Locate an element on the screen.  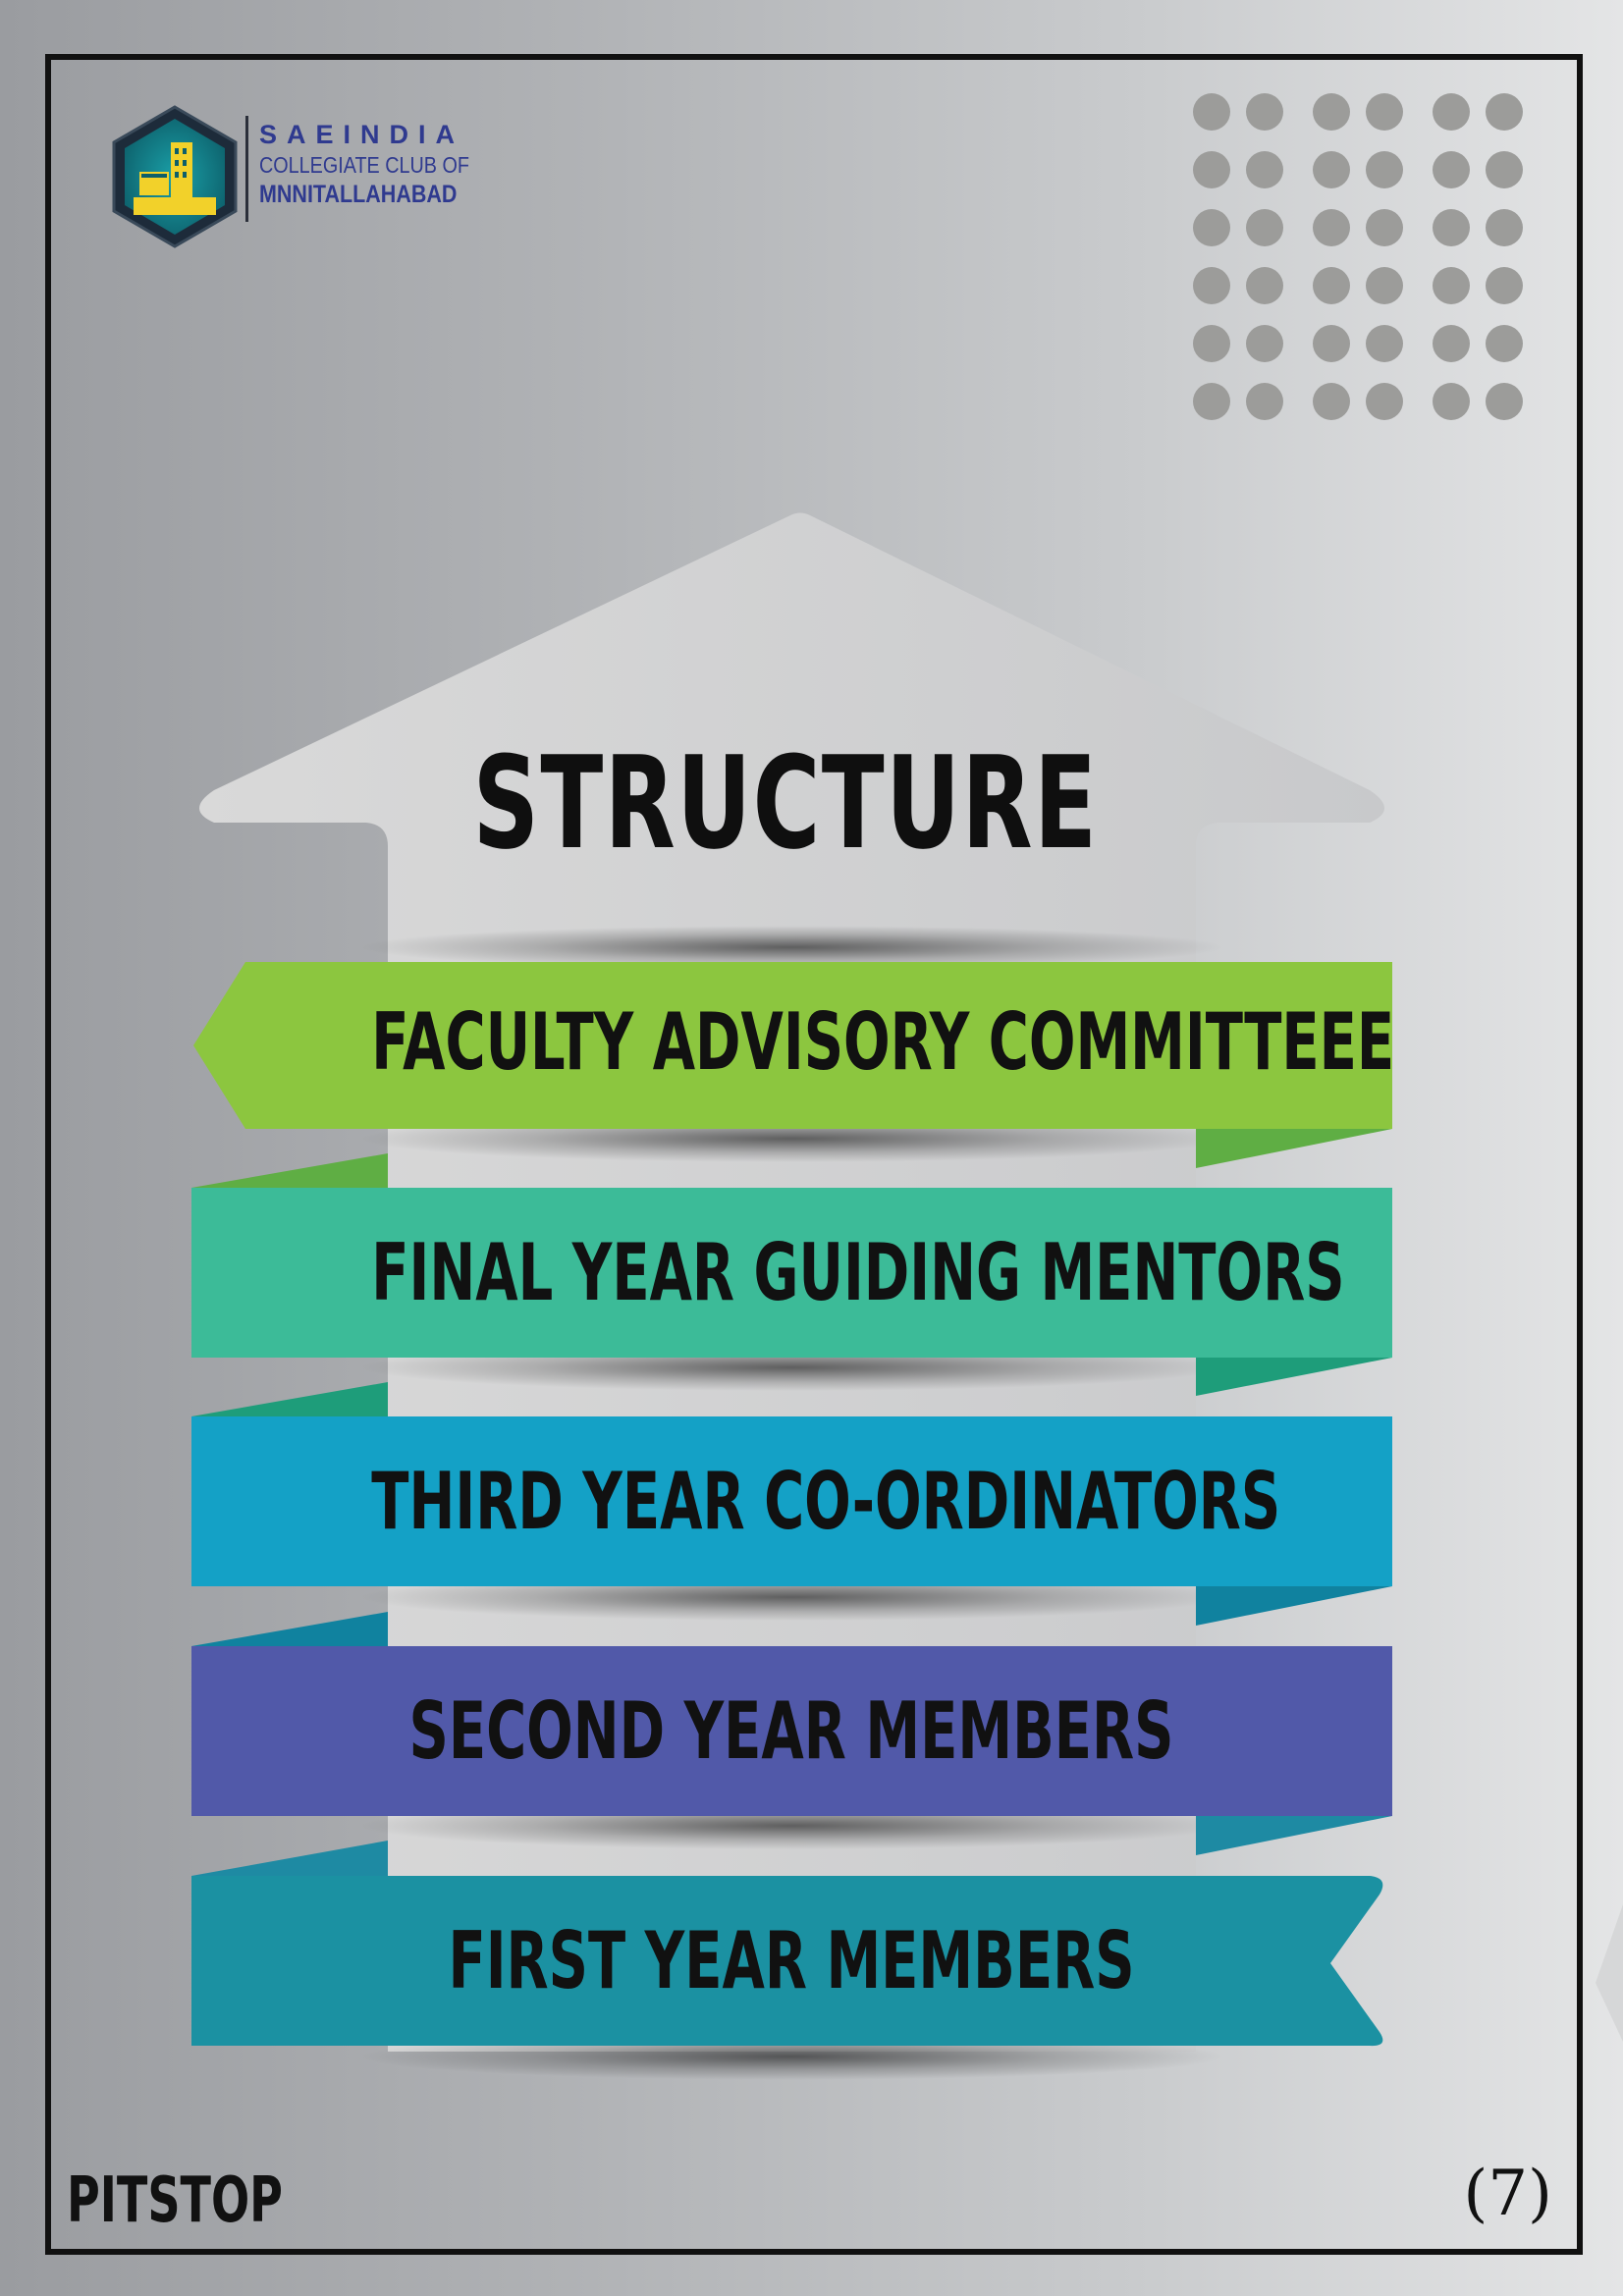
ribbon-third-year is located at coordinates (791, 1501).